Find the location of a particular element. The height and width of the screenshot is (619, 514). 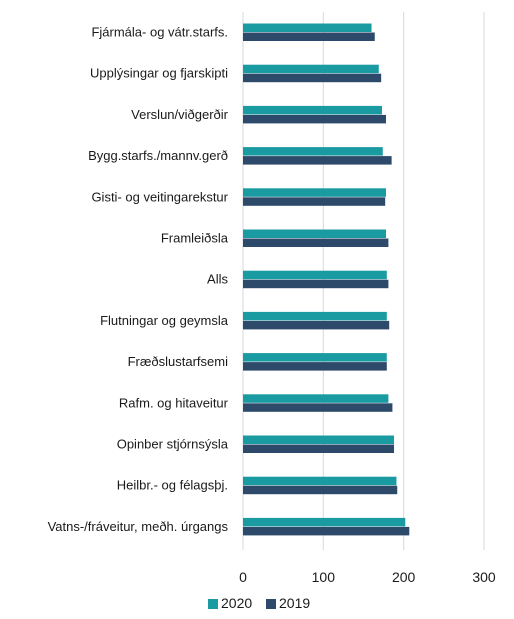

category-label: Fjármála- og vátr.starfs. is located at coordinates (159, 32).